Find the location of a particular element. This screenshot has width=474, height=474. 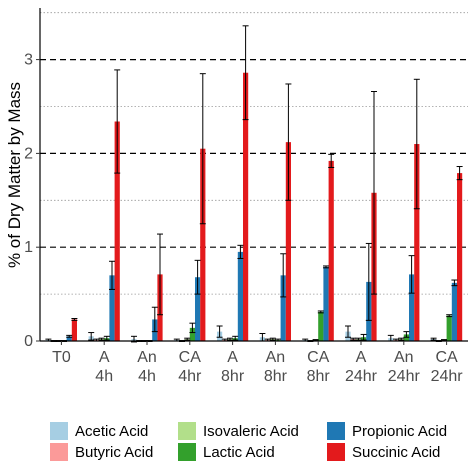

legend-label: Butyric Acid is located at coordinates (114, 452).